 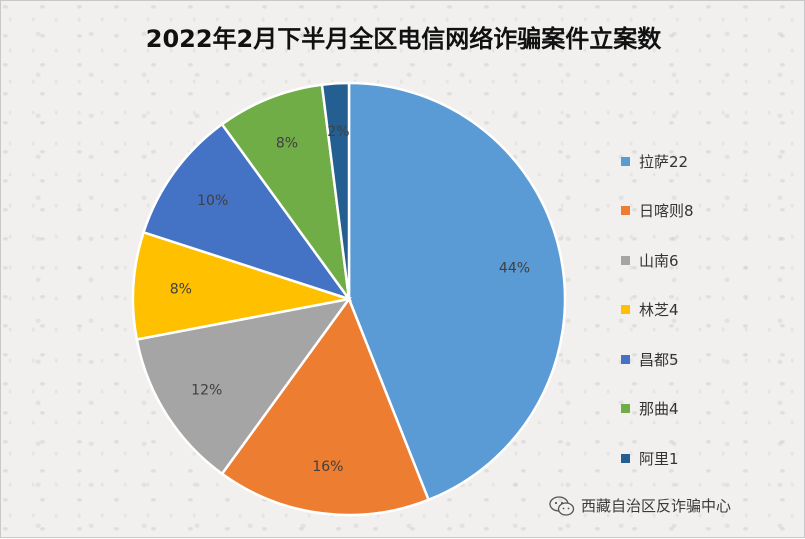 I want to click on legend-label: 山南6, so click(x=659, y=260).